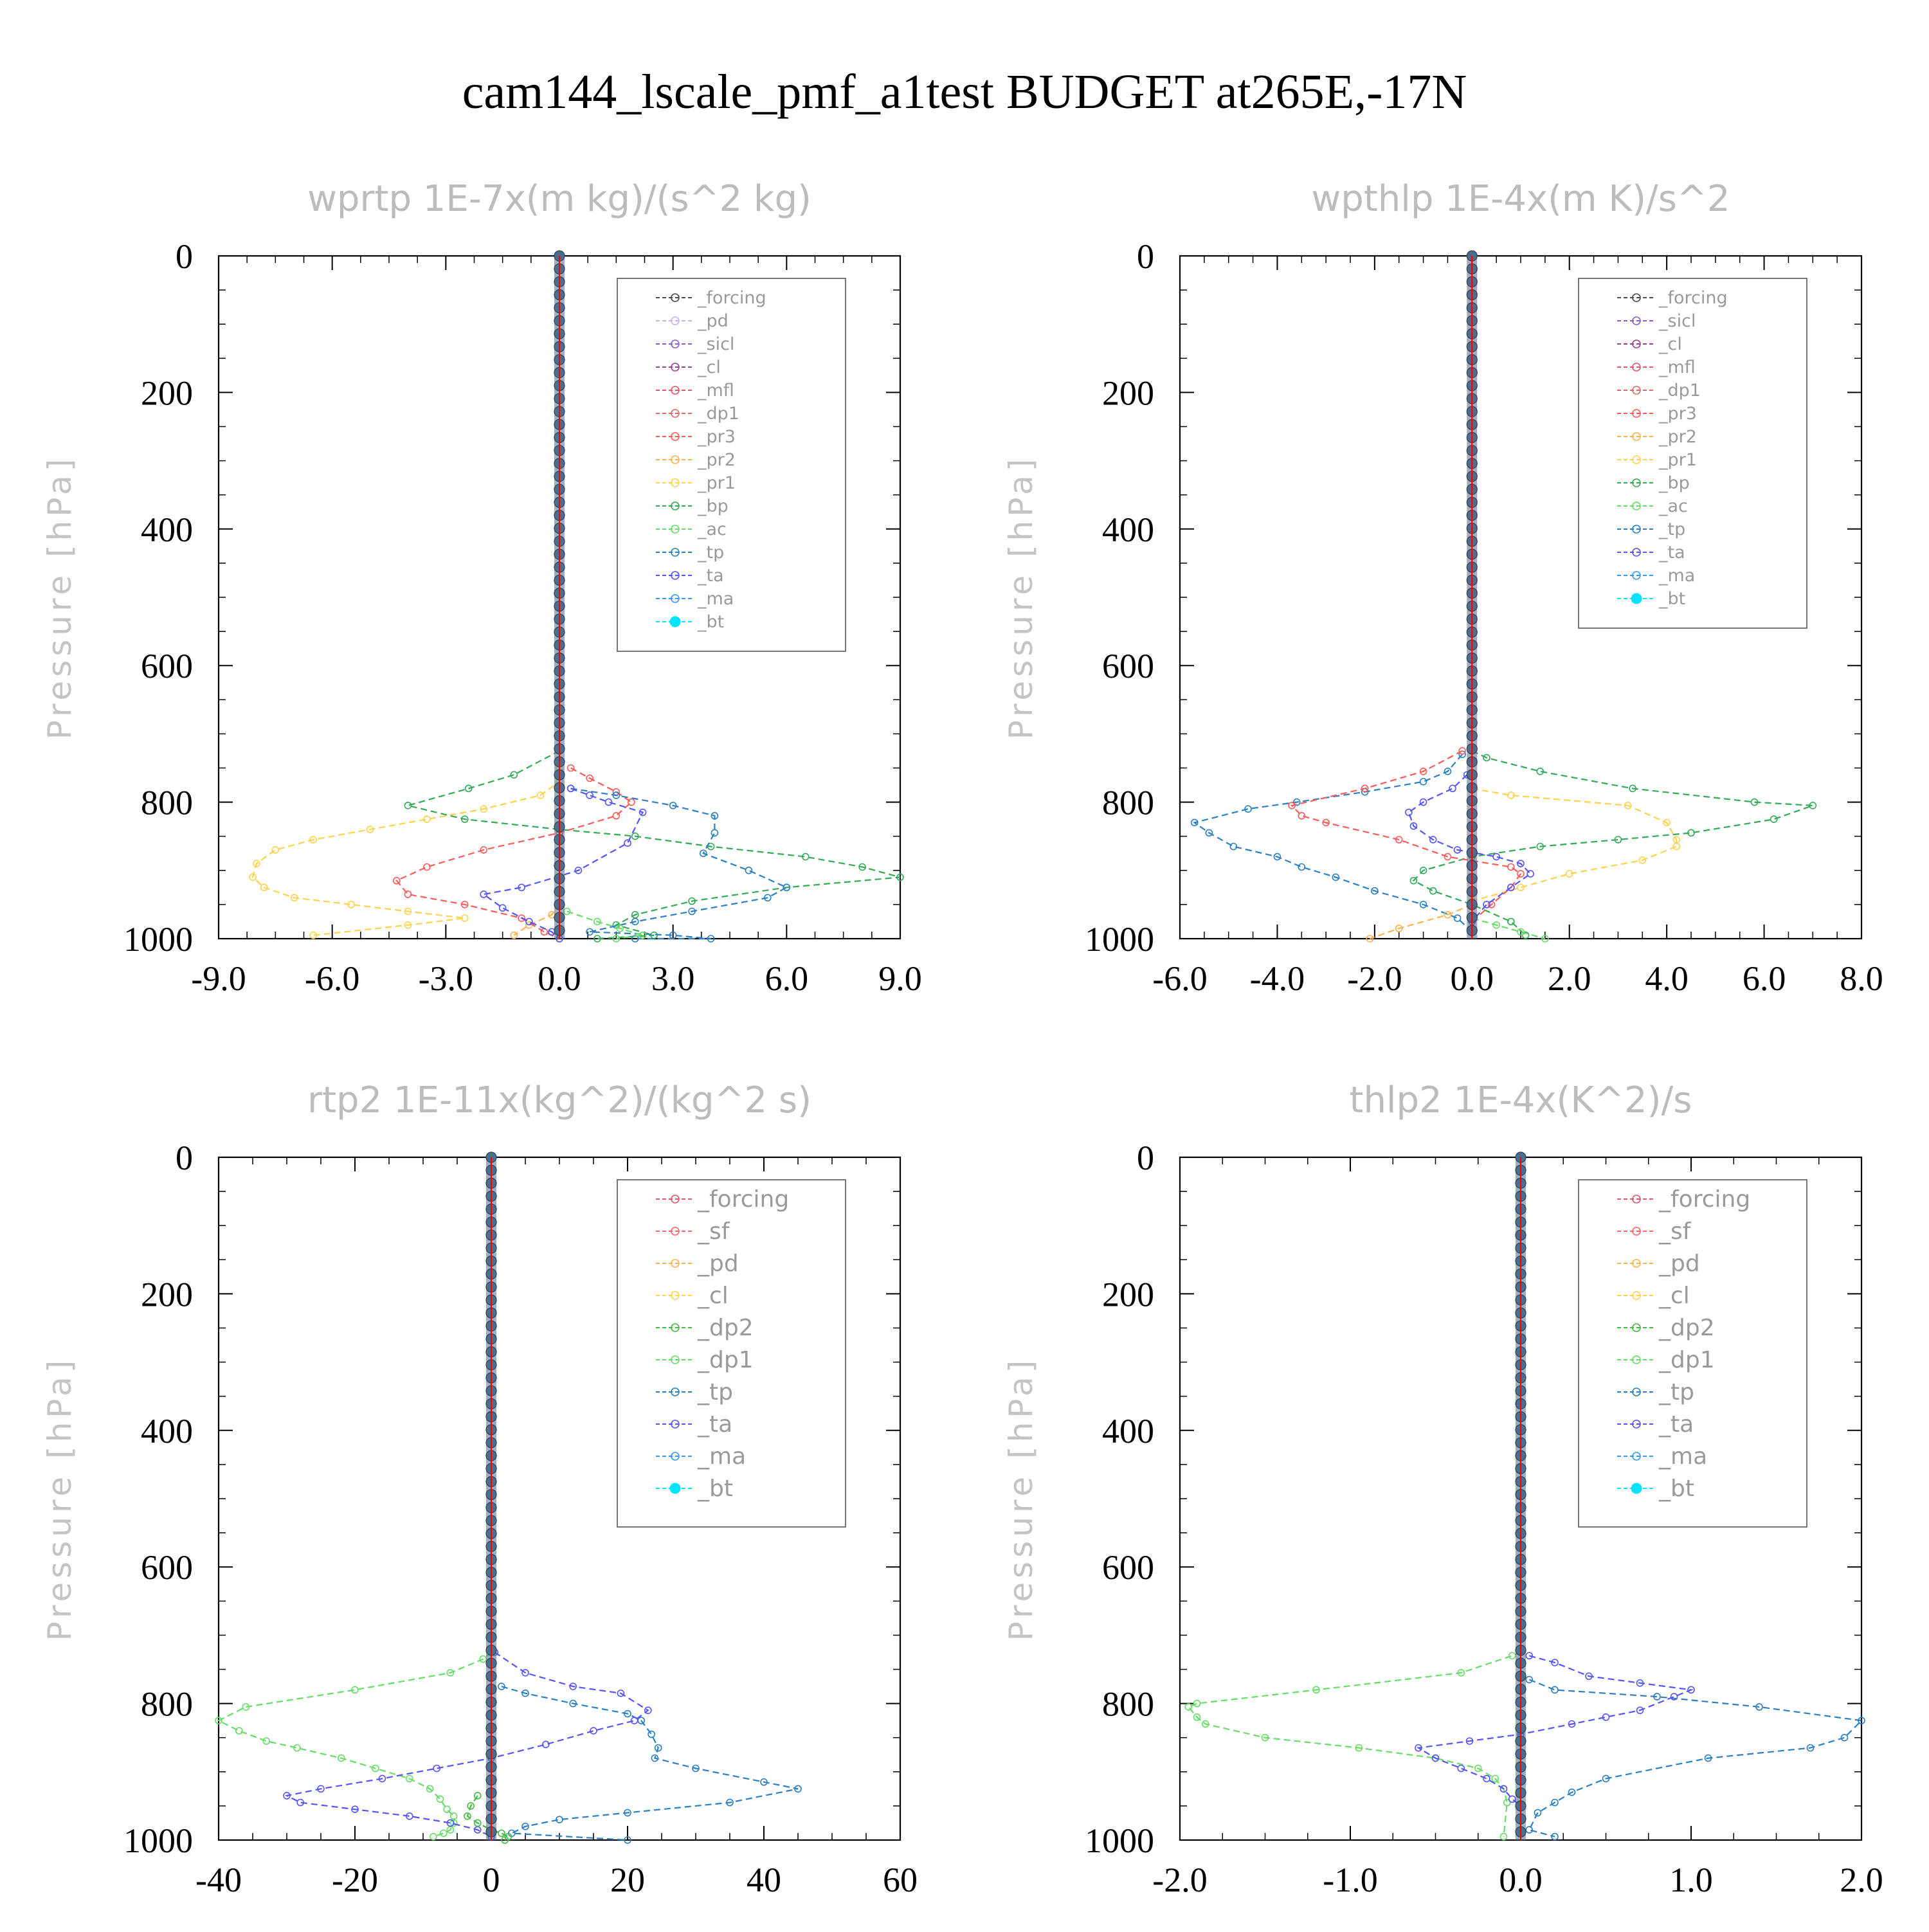 This screenshot has width=1929, height=1932. What do you see at coordinates (1671, 553) in the screenshot?
I see `legend-label: _ta` at bounding box center [1671, 553].